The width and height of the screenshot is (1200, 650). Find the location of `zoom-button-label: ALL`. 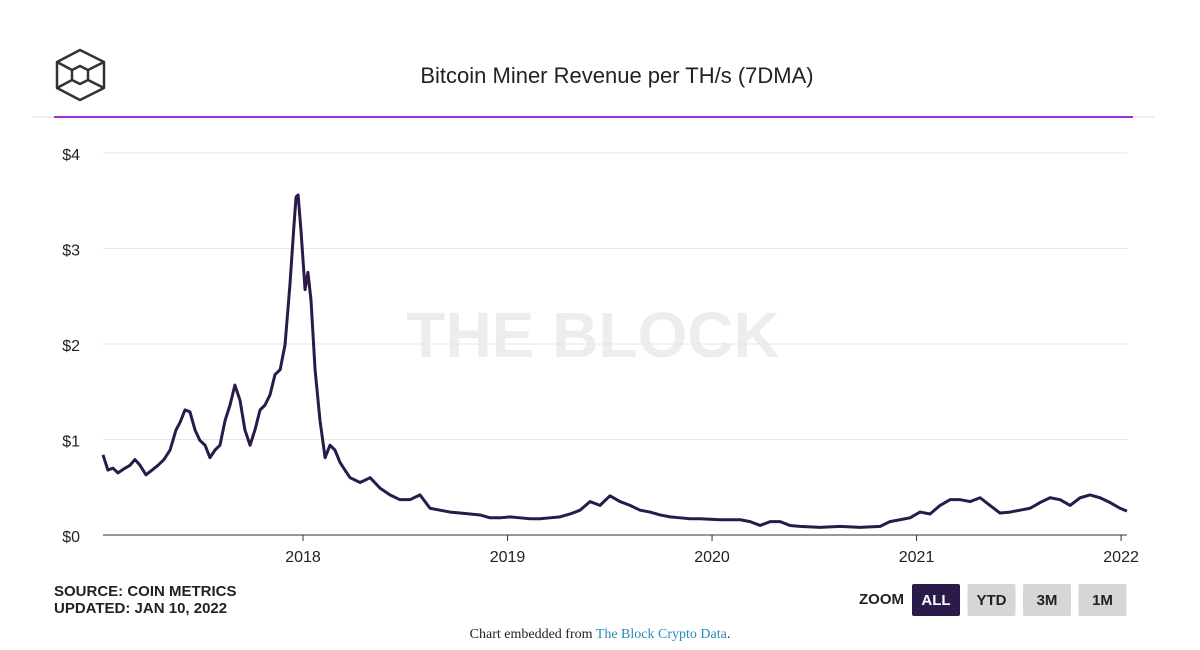

zoom-button-label: ALL is located at coordinates (935, 600).